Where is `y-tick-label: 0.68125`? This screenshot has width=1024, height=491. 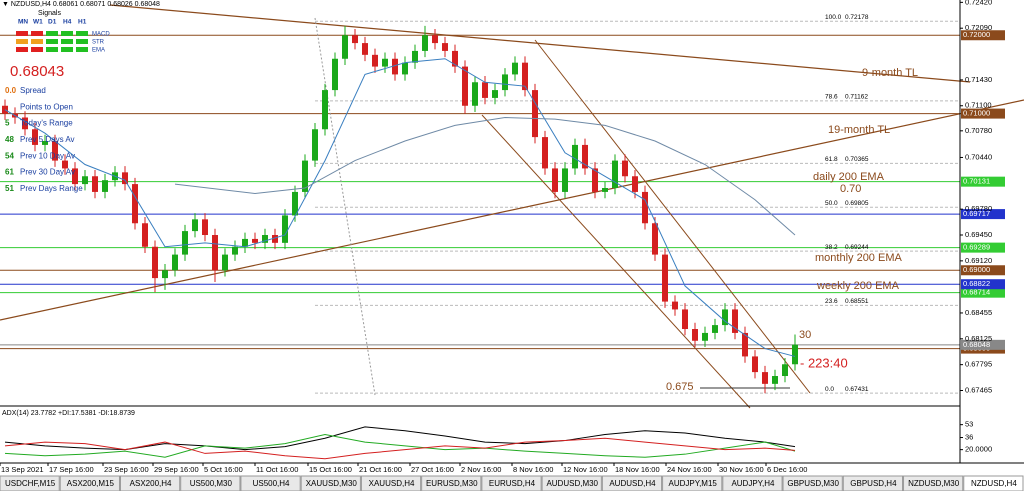 y-tick-label: 0.68125 is located at coordinates (978, 338).